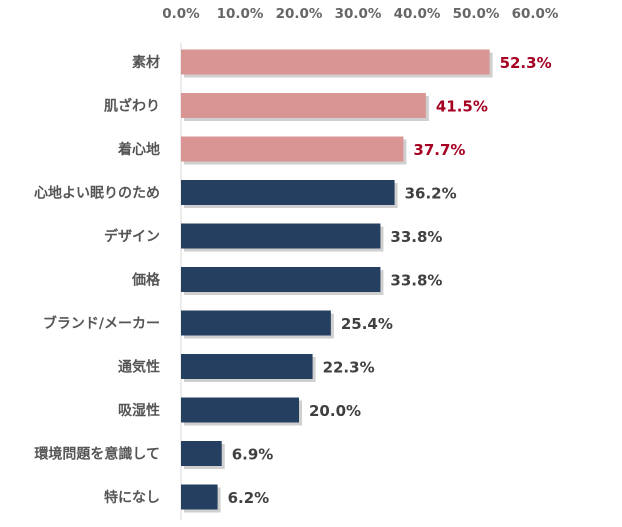 The height and width of the screenshot is (527, 622). What do you see at coordinates (132, 106) in the screenshot?
I see `category-label: 肌ざわり` at bounding box center [132, 106].